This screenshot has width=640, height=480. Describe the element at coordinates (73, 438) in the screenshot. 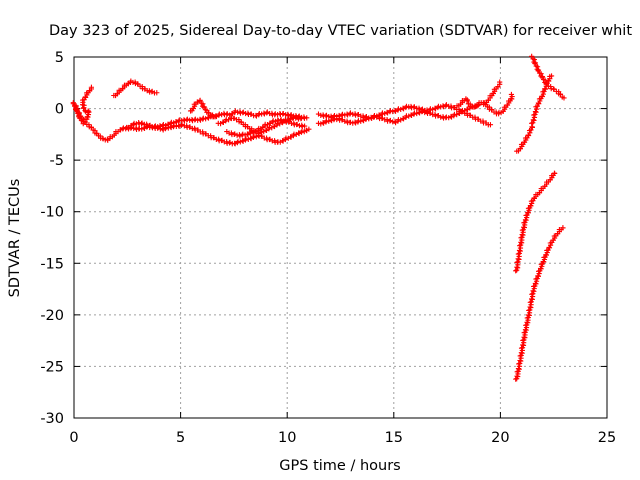

I see `x-tick-label: 0` at that location.